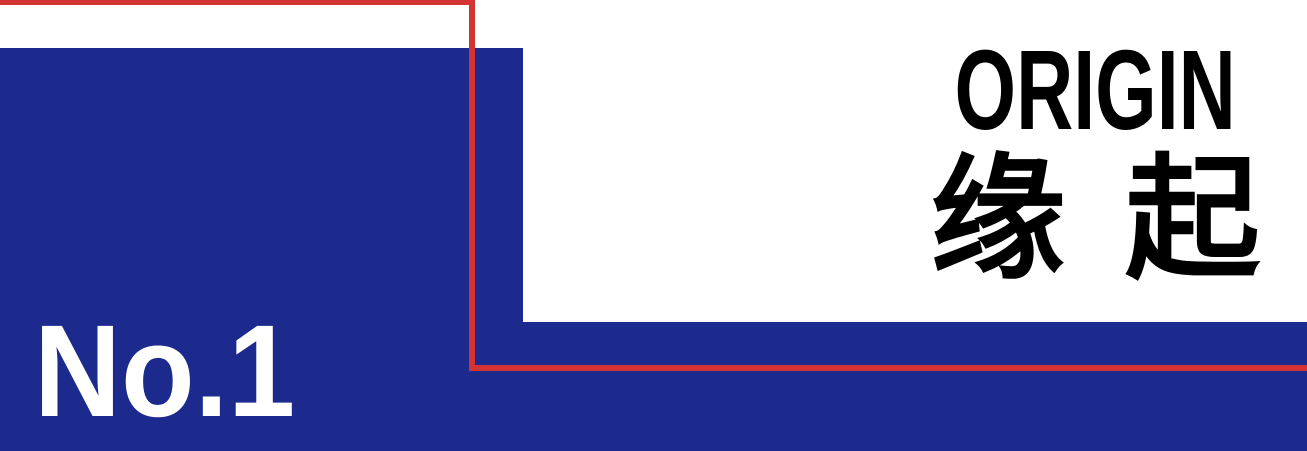  What do you see at coordinates (1095, 90) in the screenshot?
I see `section-title-english: ORIGIN` at bounding box center [1095, 90].